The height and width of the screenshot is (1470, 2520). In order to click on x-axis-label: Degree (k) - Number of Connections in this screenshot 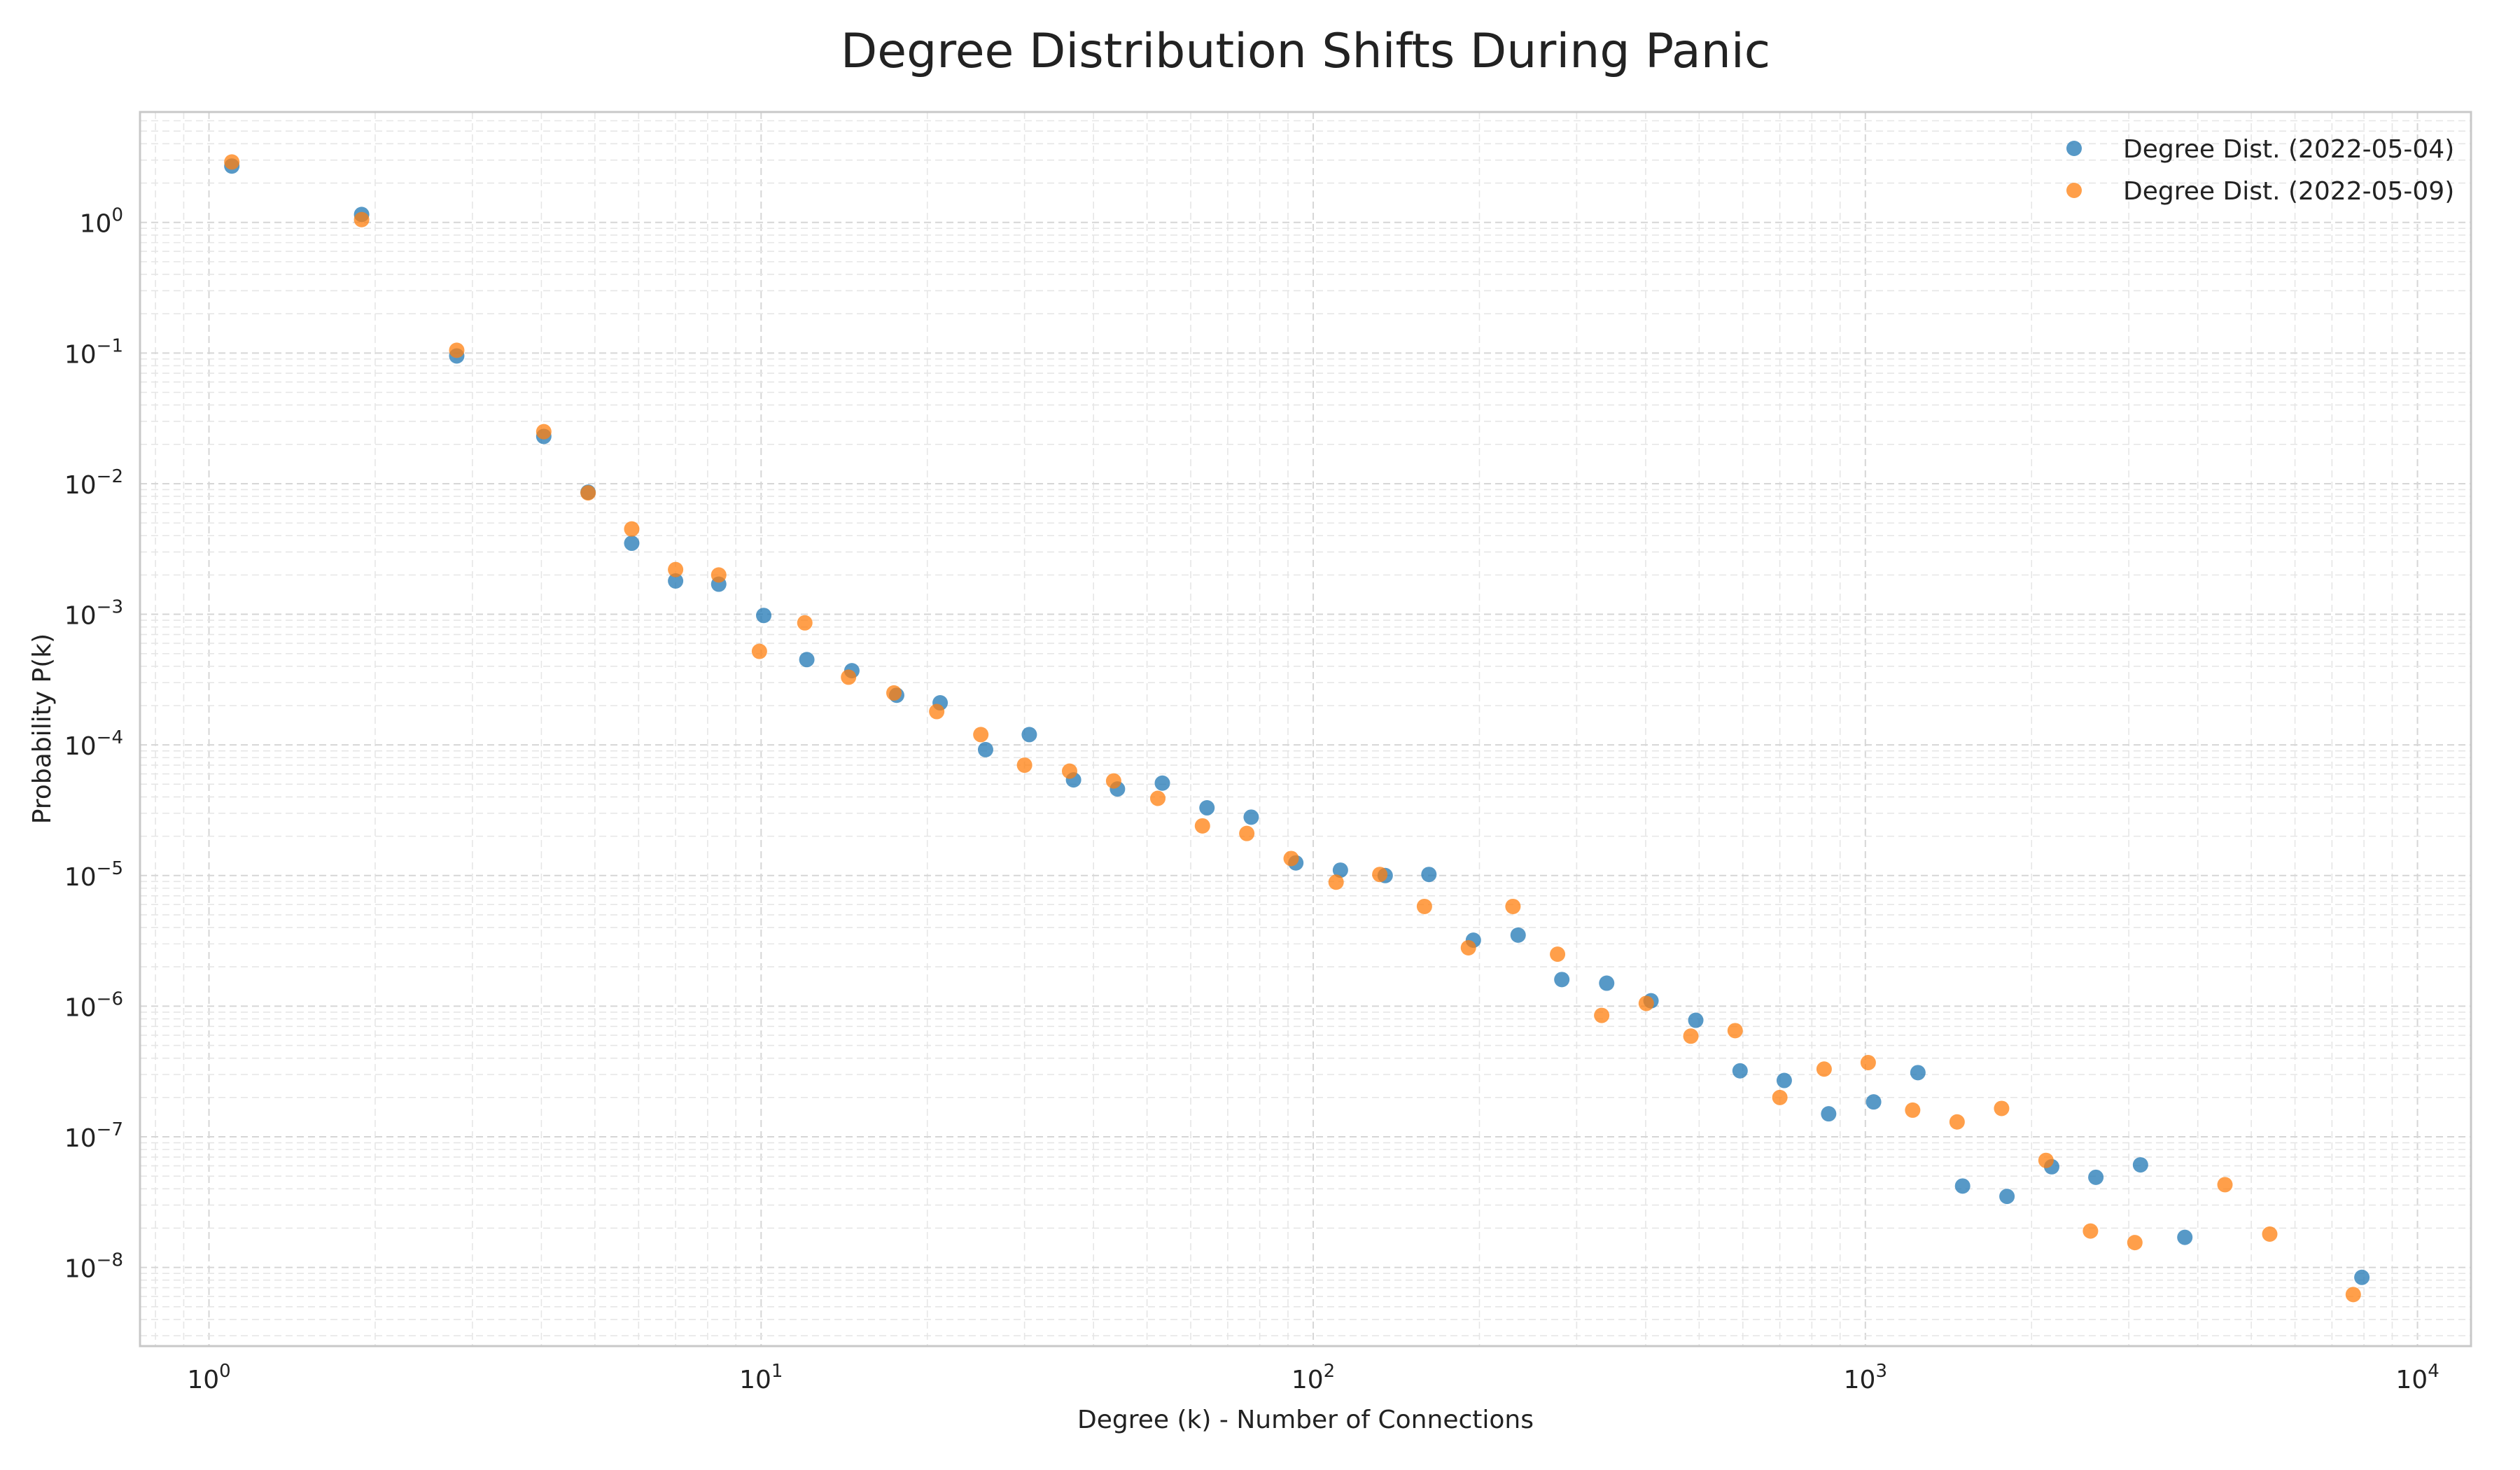, I will do `click(1305, 1420)`.